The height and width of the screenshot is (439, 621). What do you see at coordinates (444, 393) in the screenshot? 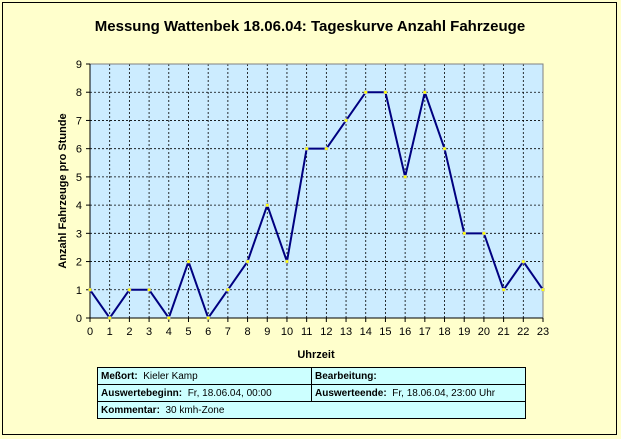
I see `ende-value: Fr, 18.06.04, 23:00 Uhr` at bounding box center [444, 393].